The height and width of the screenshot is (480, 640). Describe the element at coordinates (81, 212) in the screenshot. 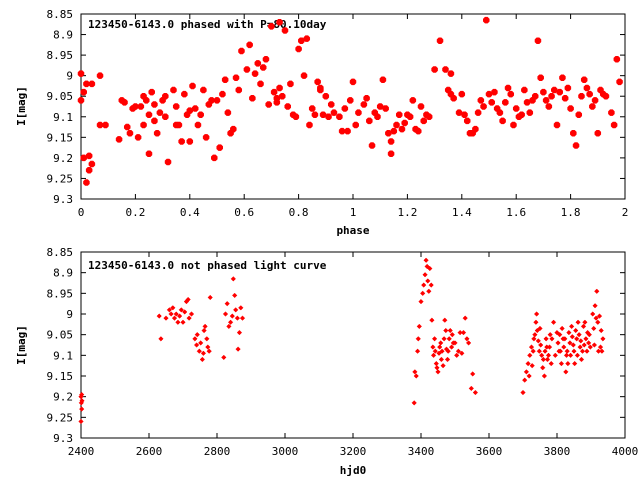

I see `phased-xtick-label: 0` at that location.